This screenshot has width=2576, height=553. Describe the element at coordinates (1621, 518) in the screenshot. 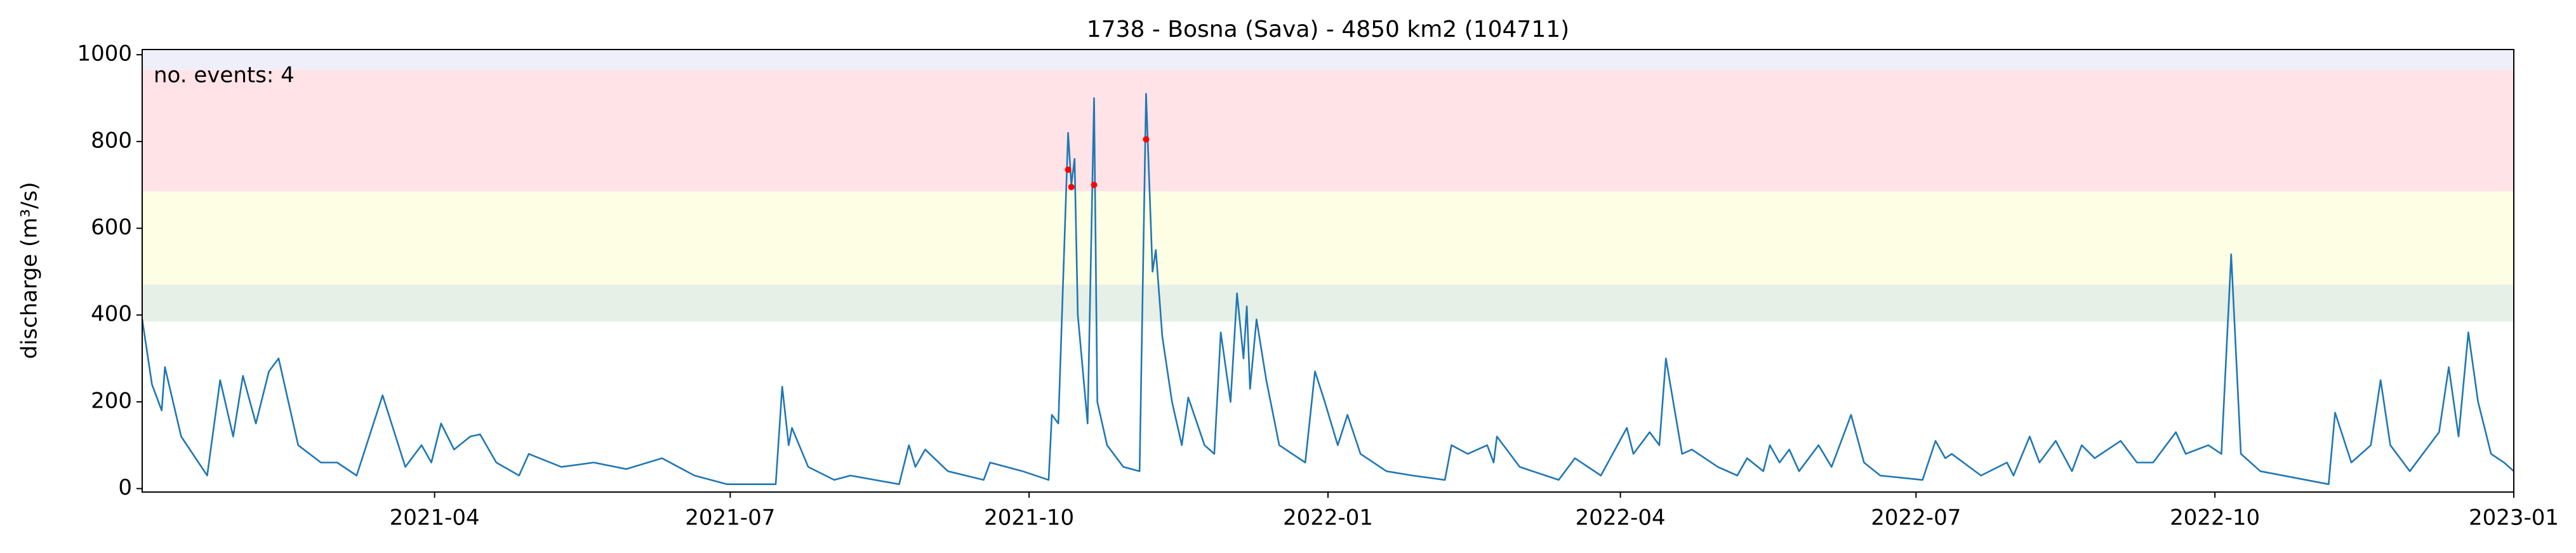

I see `x-tick-label: 2022-04` at that location.